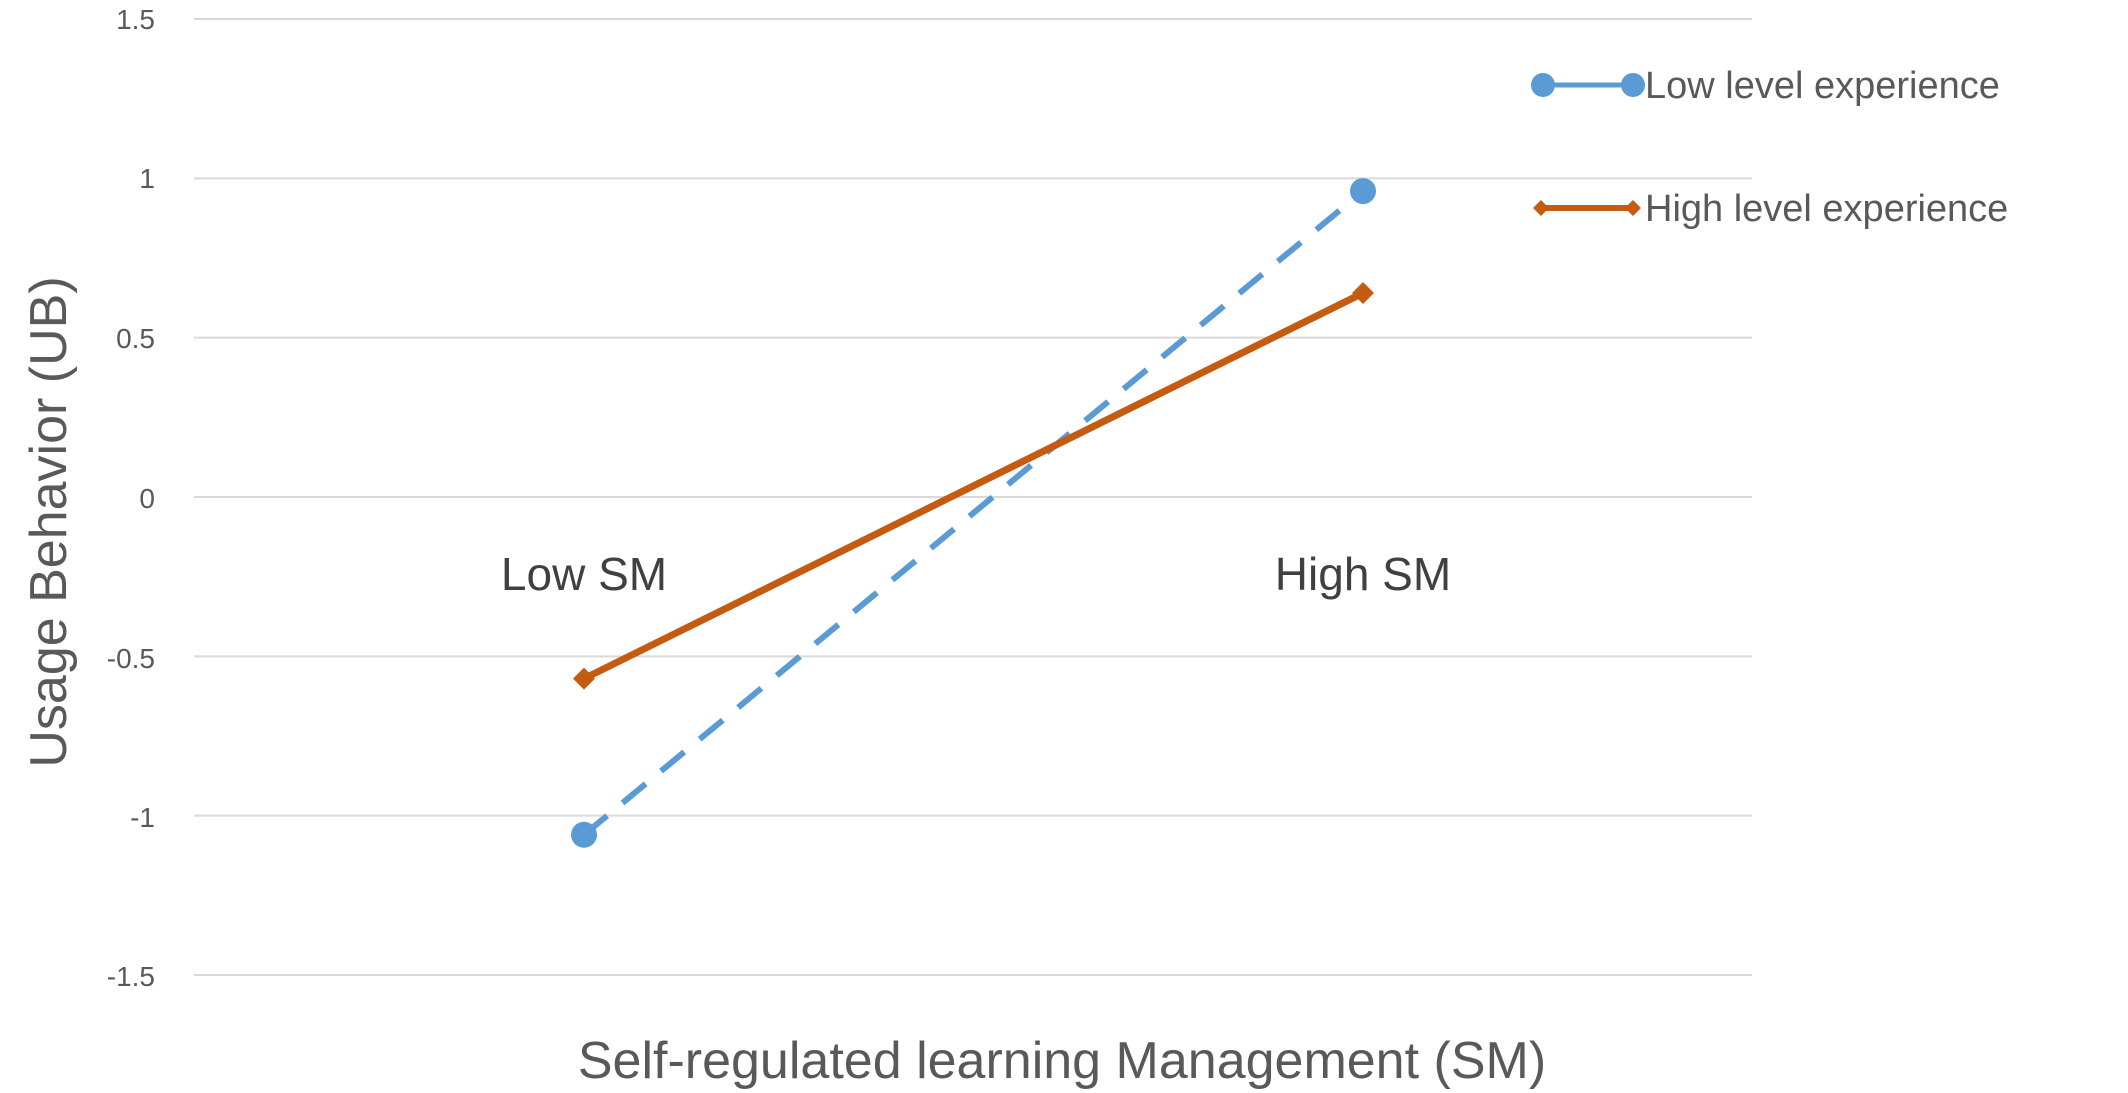 The height and width of the screenshot is (1093, 2128). Describe the element at coordinates (135, 19) in the screenshot. I see `y-tick-label: 1.5` at that location.